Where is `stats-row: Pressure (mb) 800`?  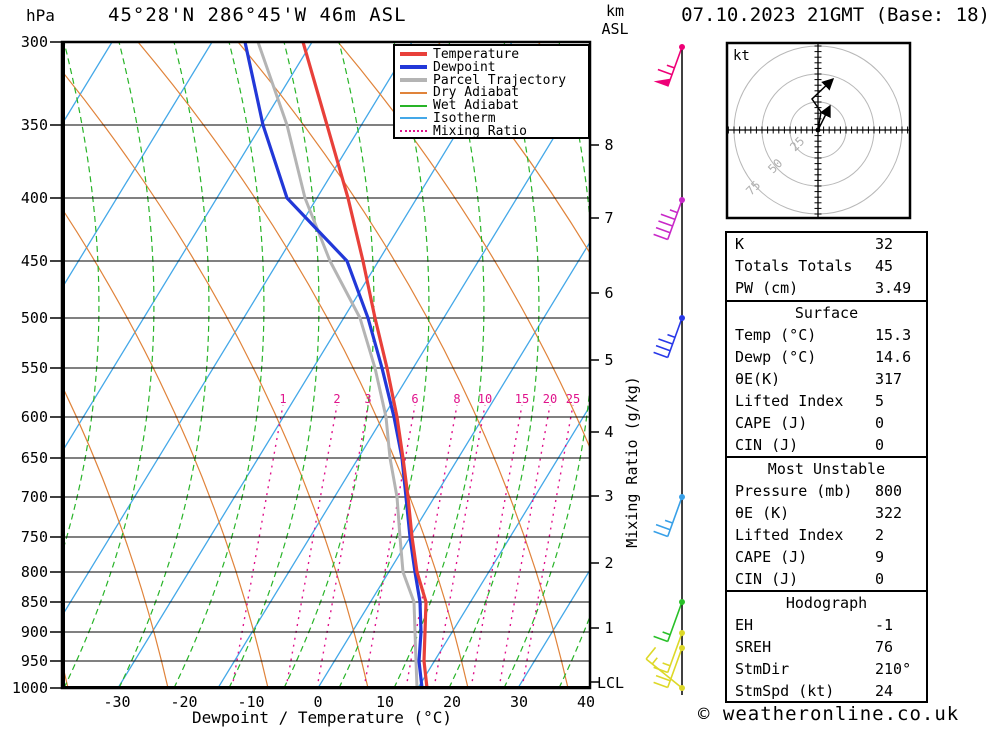 stats-row: Pressure (mb) 800 is located at coordinates (826, 491).